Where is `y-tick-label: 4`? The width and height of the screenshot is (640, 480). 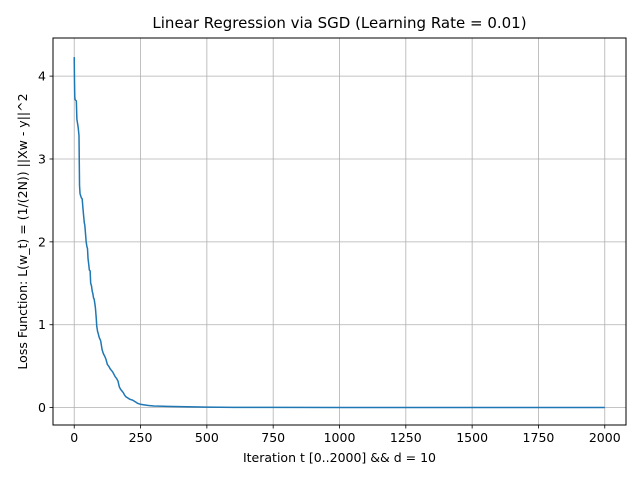
y-tick-label: 4 is located at coordinates (42, 76).